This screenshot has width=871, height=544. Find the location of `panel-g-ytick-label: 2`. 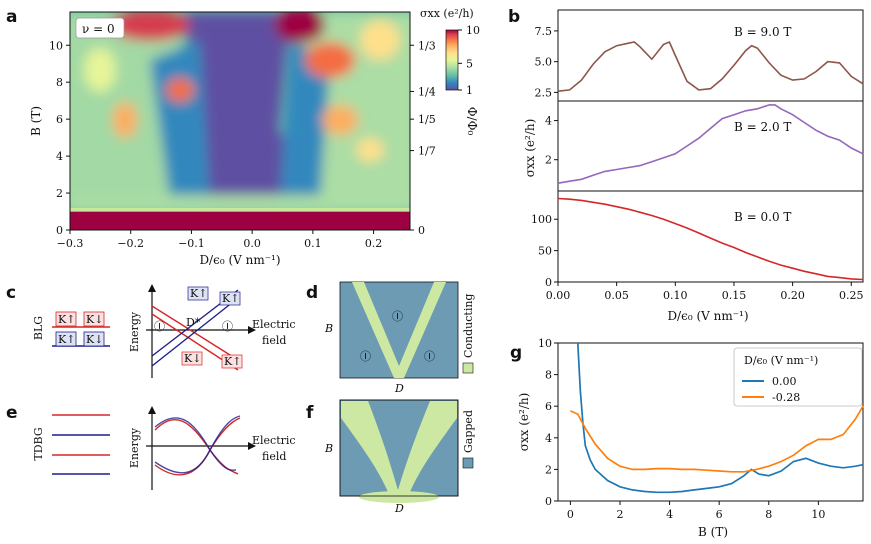

panel-g-ytick-label: 2 is located at coordinates (548, 469).